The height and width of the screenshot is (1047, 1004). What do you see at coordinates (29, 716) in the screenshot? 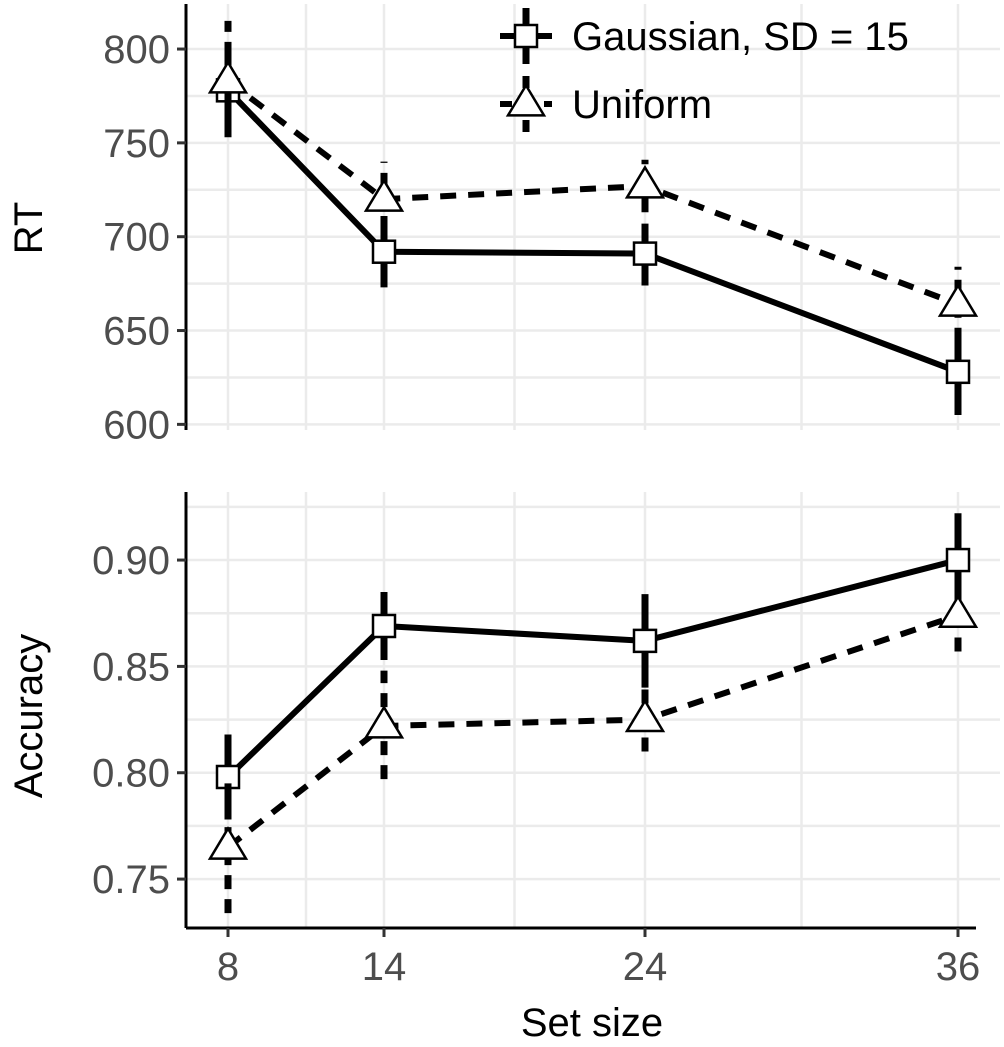
I see `accuracy-y-axis-title: Accuracy` at bounding box center [29, 716].